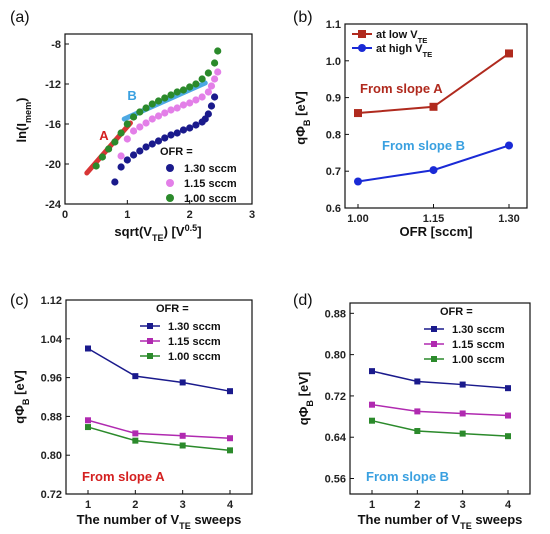  Describe the element at coordinates (333, 25) in the screenshot. I see `ytick-label-b: 1.1` at that location.